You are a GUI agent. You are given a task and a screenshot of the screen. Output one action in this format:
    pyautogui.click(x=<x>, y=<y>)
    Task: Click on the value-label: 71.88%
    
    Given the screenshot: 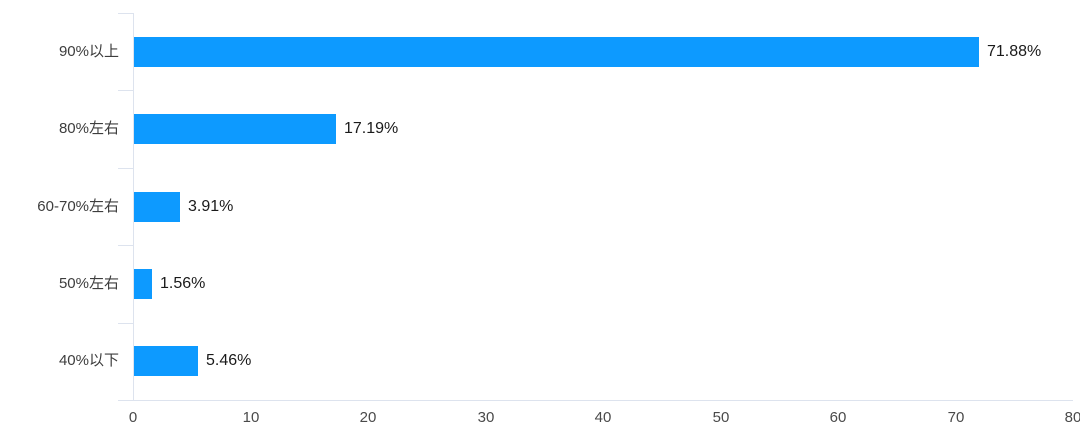 What is the action you would take?
    pyautogui.click(x=1014, y=51)
    